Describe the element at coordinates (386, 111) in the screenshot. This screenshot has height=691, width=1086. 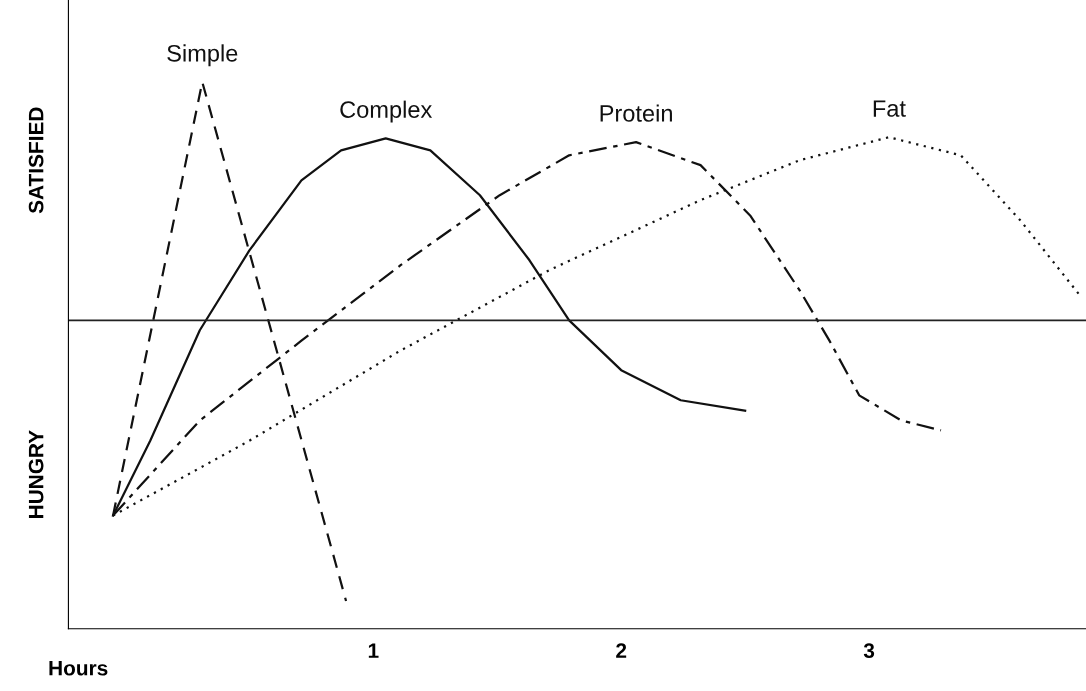
I see `series-label: Complex` at that location.